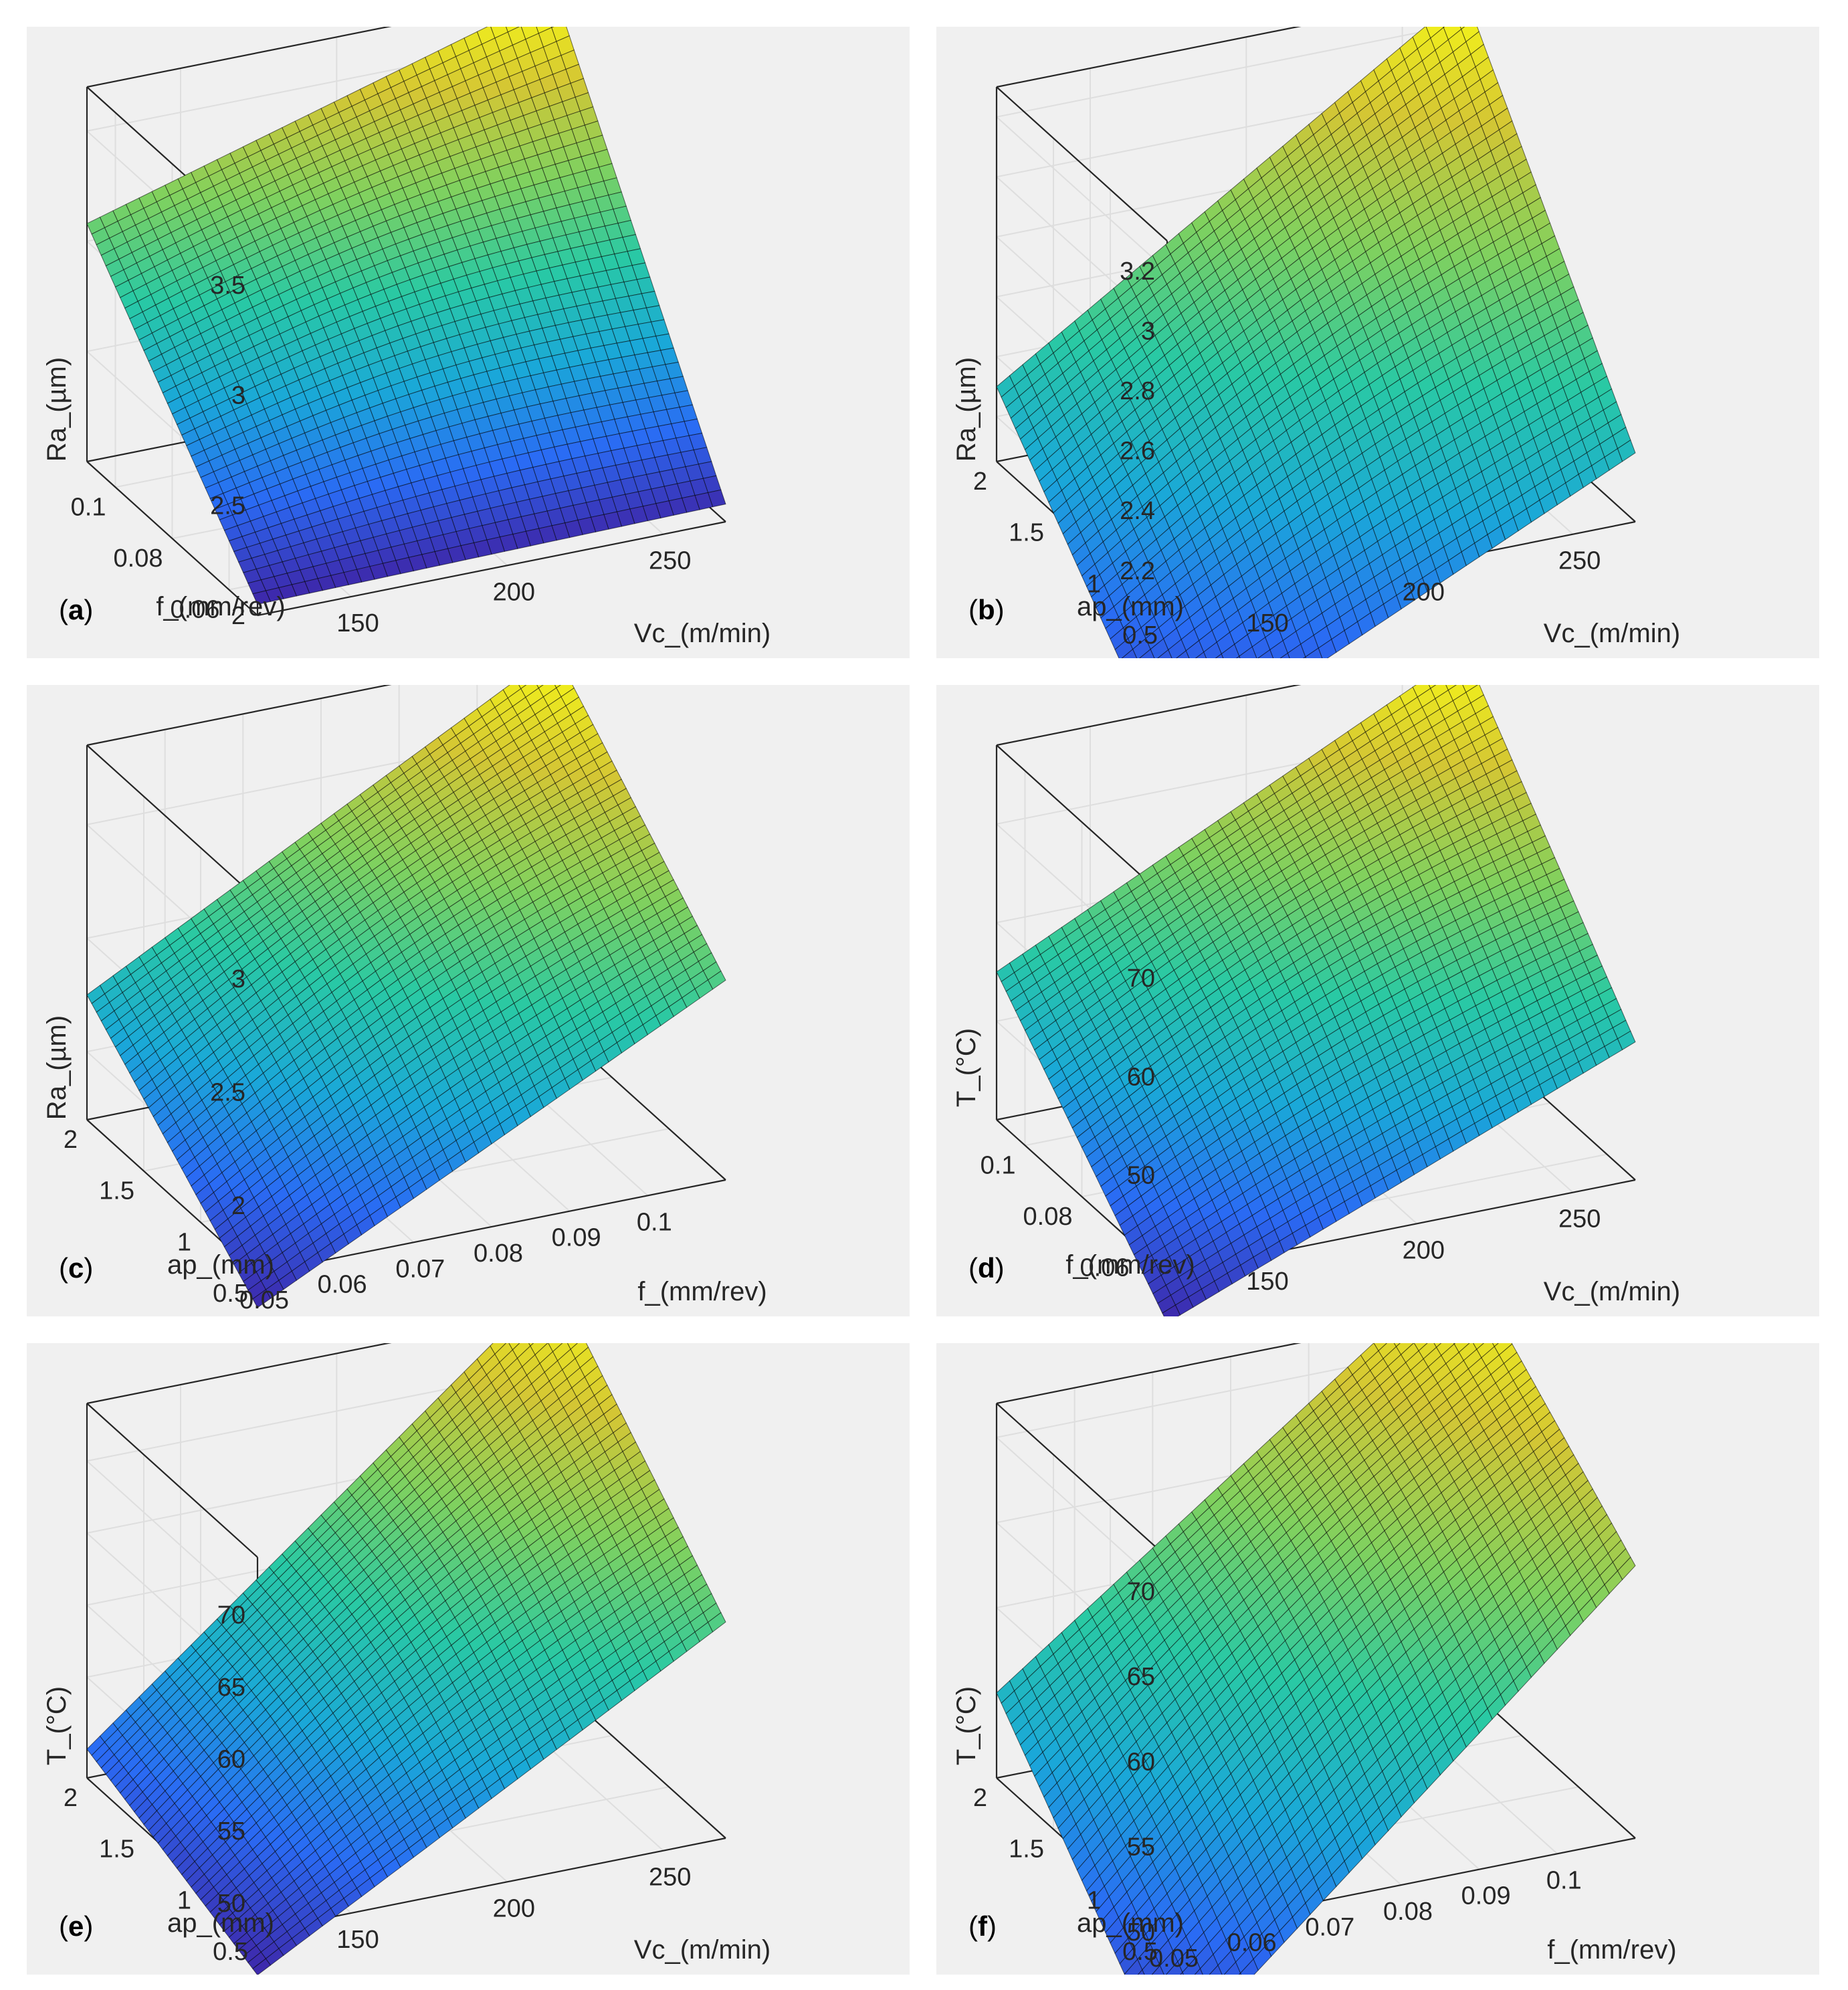  I want to click on z-tick-label: 3.2, so click(1137, 272).